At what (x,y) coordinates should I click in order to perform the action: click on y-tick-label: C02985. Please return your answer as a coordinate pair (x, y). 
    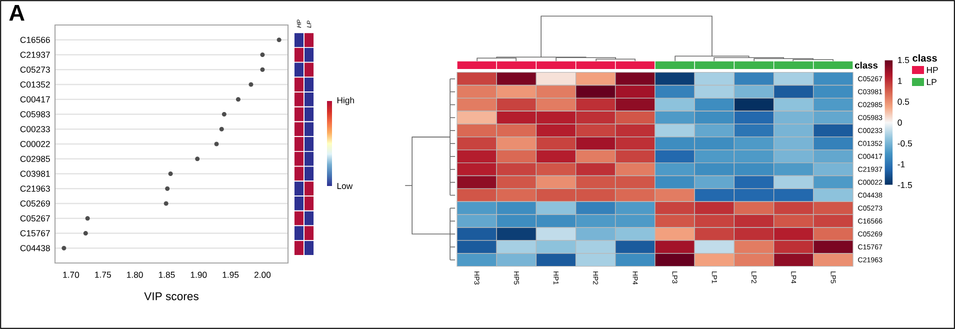
    Looking at the image, I should click on (35, 159).